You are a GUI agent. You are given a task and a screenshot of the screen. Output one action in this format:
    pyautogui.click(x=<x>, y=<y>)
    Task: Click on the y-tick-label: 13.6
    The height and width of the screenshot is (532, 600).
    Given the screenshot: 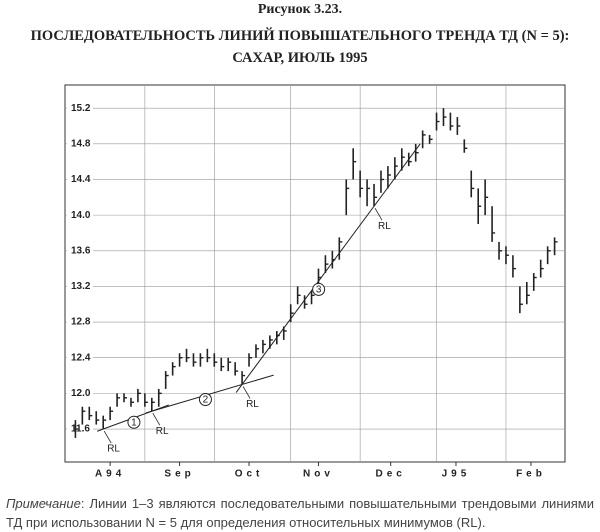 What is the action you would take?
    pyautogui.click(x=81, y=250)
    